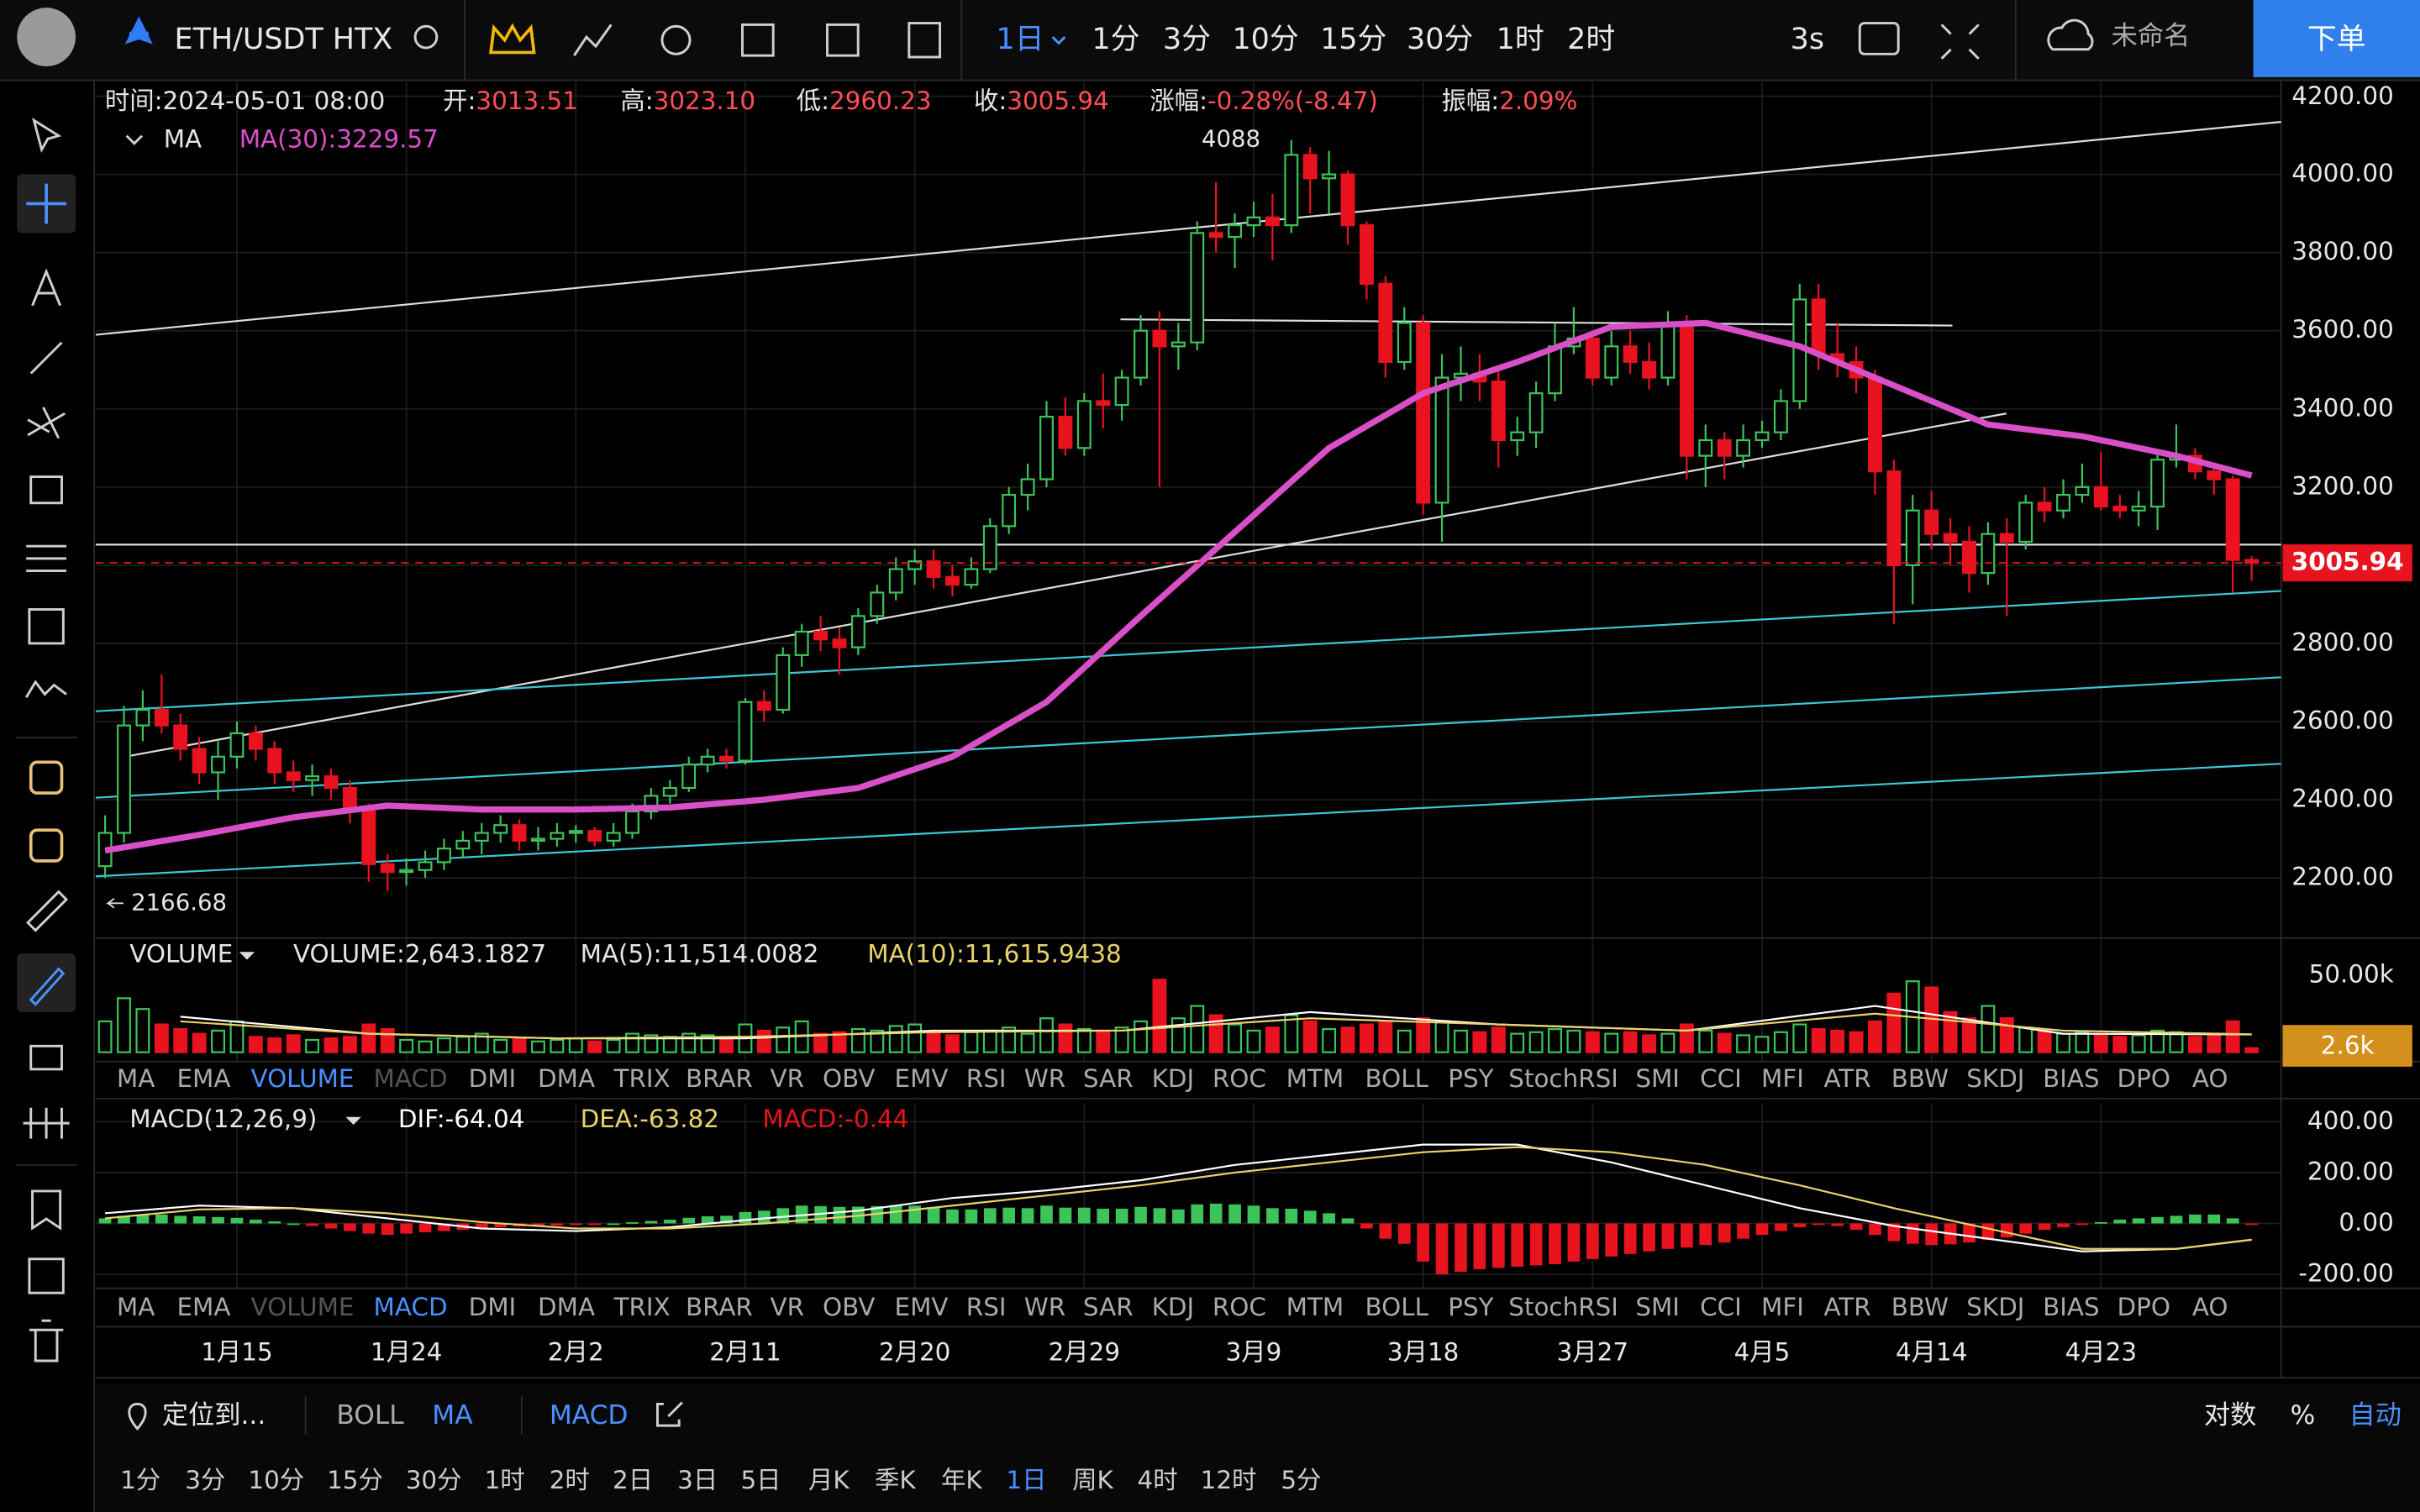 Image resolution: width=2420 pixels, height=1512 pixels. I want to click on period: 12时, so click(1229, 1480).